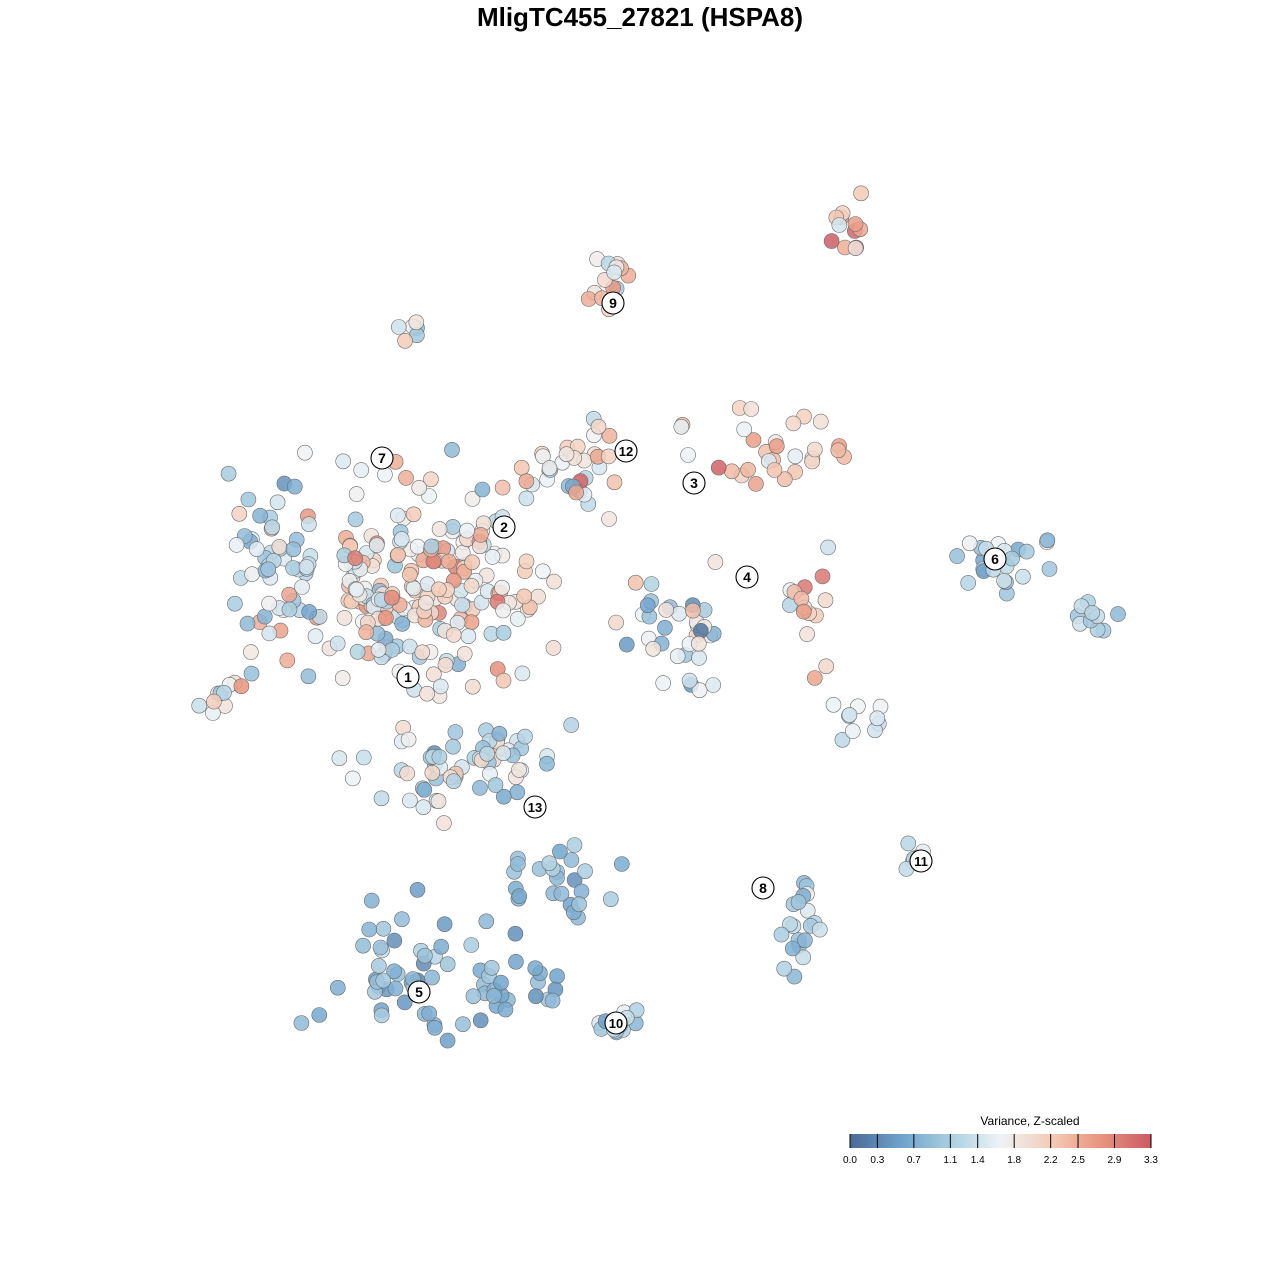 Image resolution: width=1280 pixels, height=1280 pixels. What do you see at coordinates (850, 1160) in the screenshot?
I see `legend-tick-label: 0.0` at bounding box center [850, 1160].